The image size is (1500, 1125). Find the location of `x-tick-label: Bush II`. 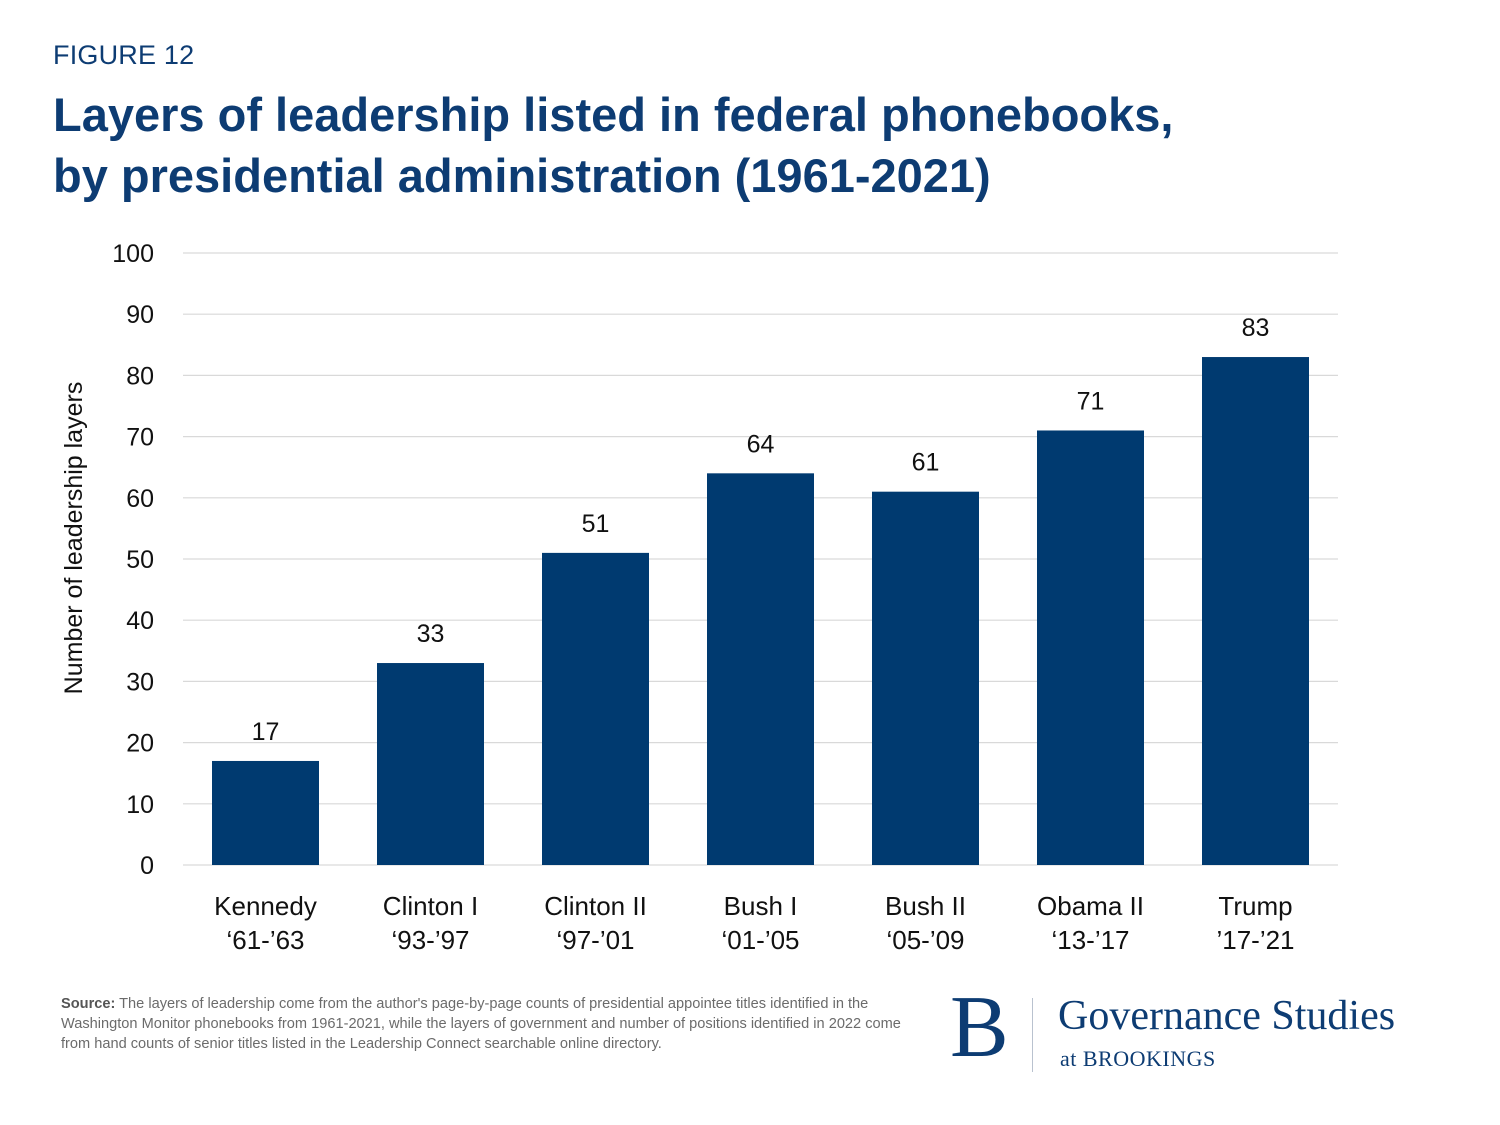

x-tick-label: Bush II is located at coordinates (925, 906).